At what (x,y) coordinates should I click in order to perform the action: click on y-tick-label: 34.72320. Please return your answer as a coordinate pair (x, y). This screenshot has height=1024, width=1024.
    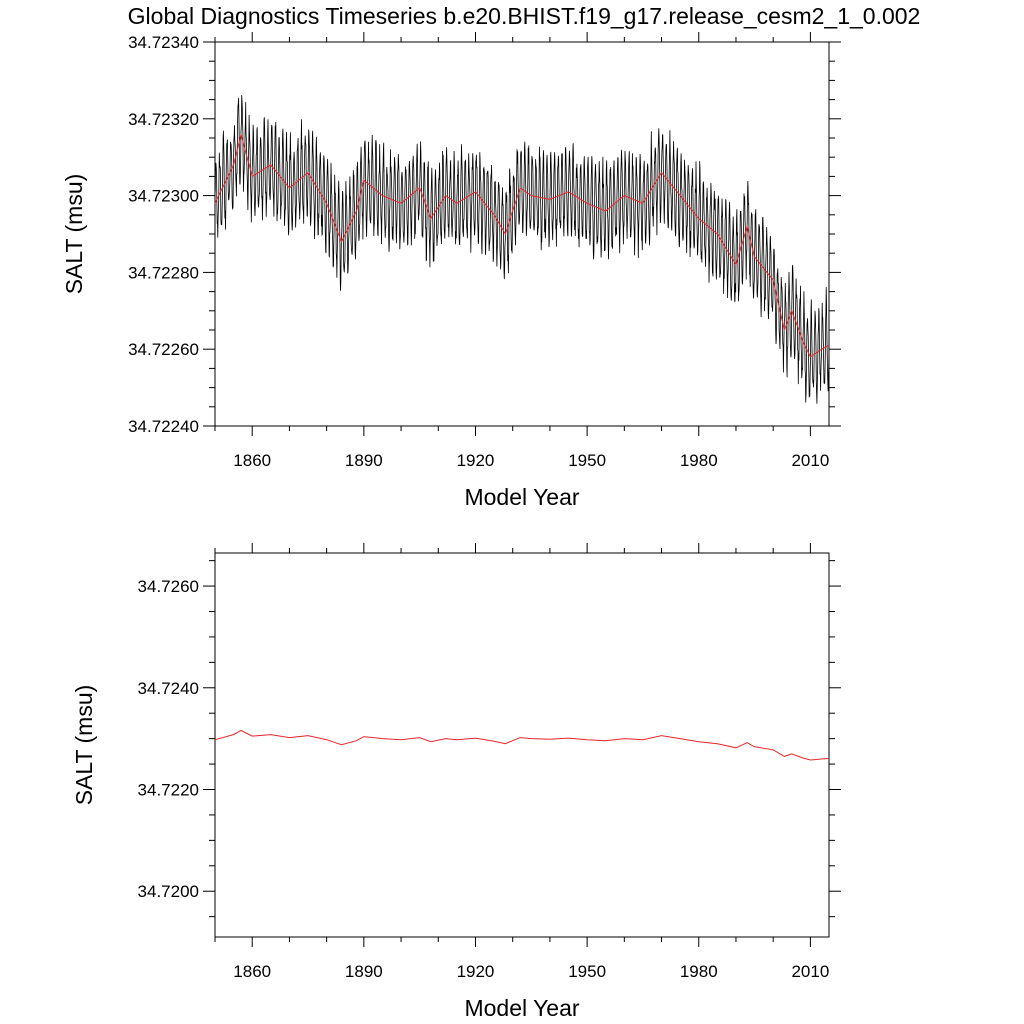
    Looking at the image, I should click on (163, 119).